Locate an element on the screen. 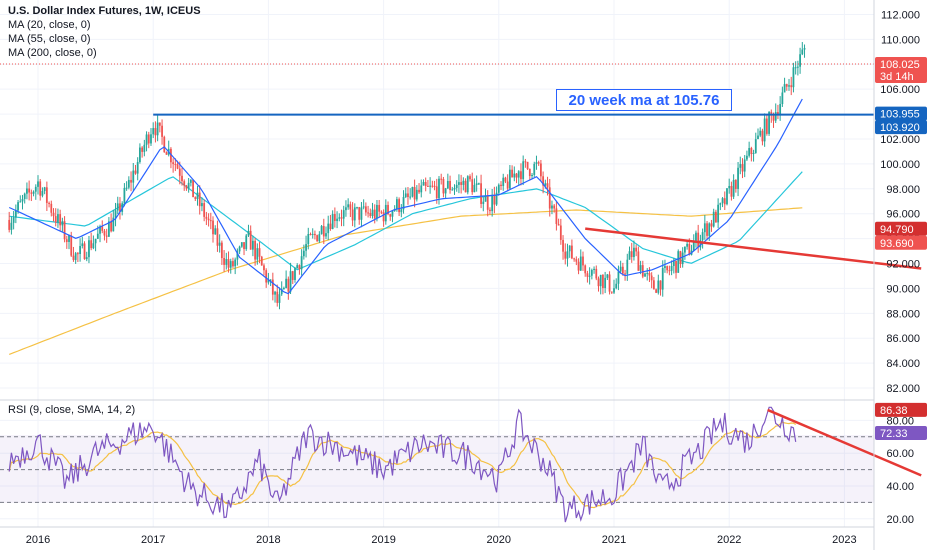 The image size is (932, 550). rsi-legend: RSI (9, close, SMA, 14, 2) is located at coordinates (72, 410).